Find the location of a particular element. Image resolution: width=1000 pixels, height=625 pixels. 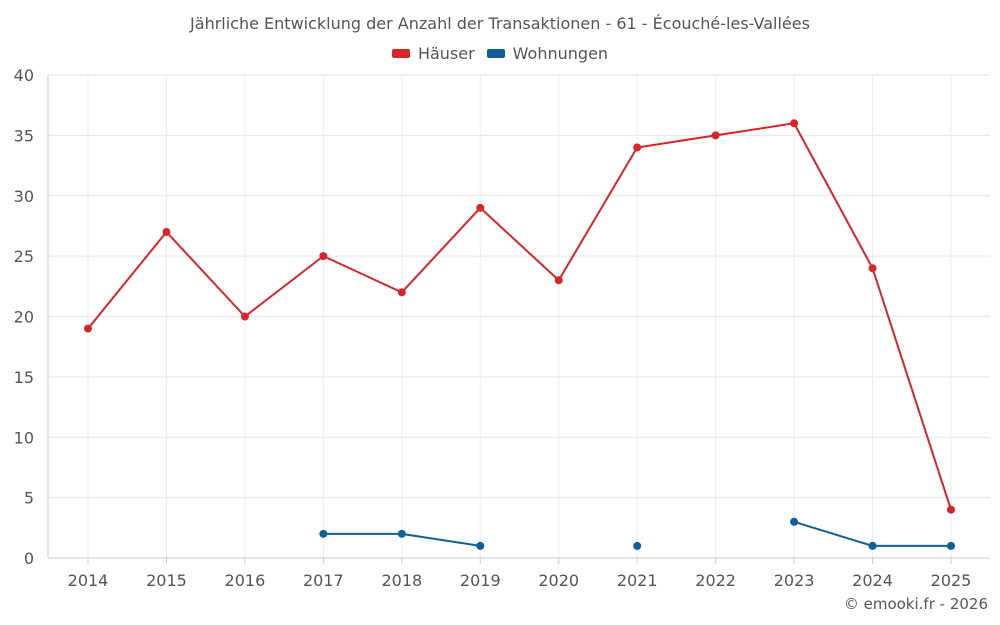

x-tick-label: 2022 is located at coordinates (715, 580).